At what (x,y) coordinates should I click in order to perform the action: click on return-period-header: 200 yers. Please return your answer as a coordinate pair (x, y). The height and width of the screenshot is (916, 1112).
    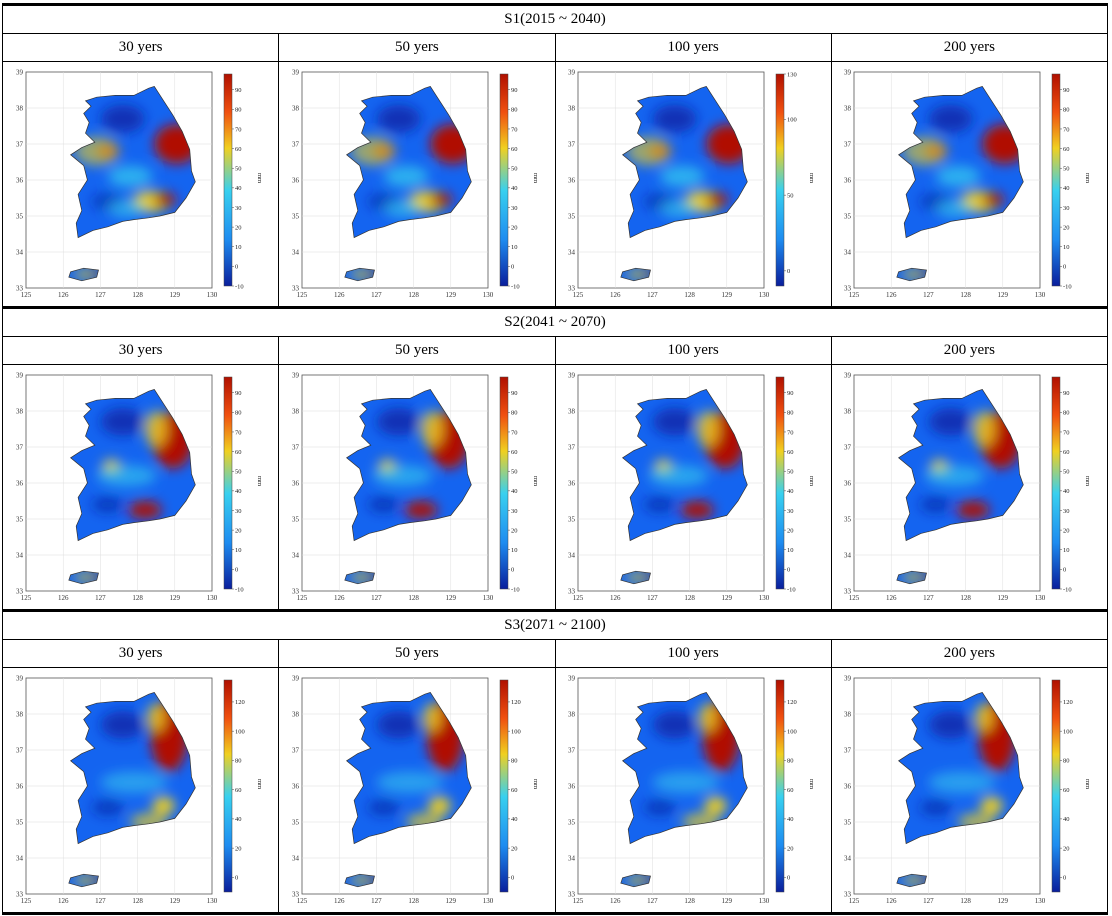
    Looking at the image, I should click on (969, 653).